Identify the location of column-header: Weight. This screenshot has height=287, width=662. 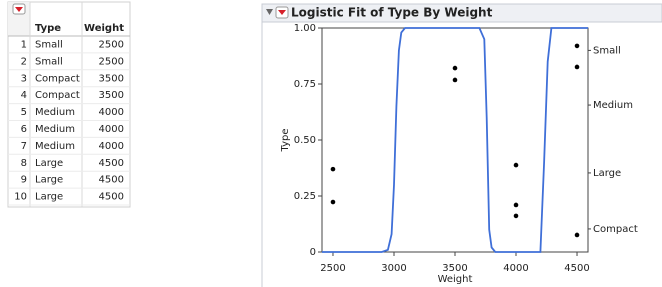
(104, 28).